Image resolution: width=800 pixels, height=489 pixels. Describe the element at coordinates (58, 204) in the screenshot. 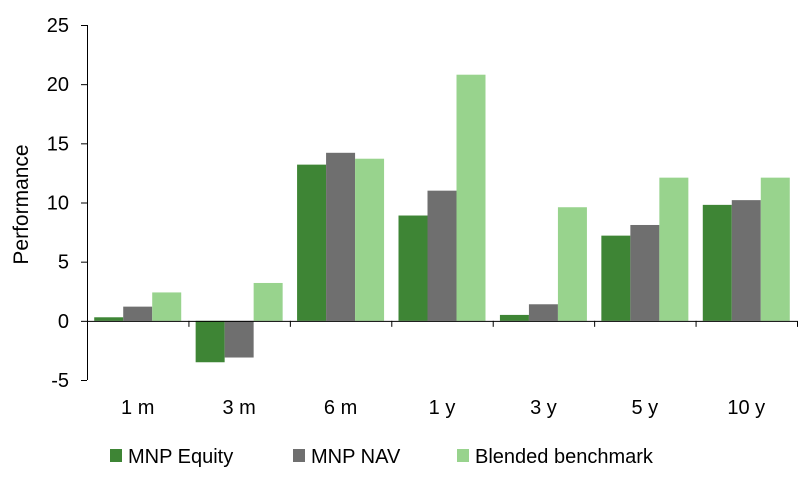

I see `y-tick-label: 10` at that location.